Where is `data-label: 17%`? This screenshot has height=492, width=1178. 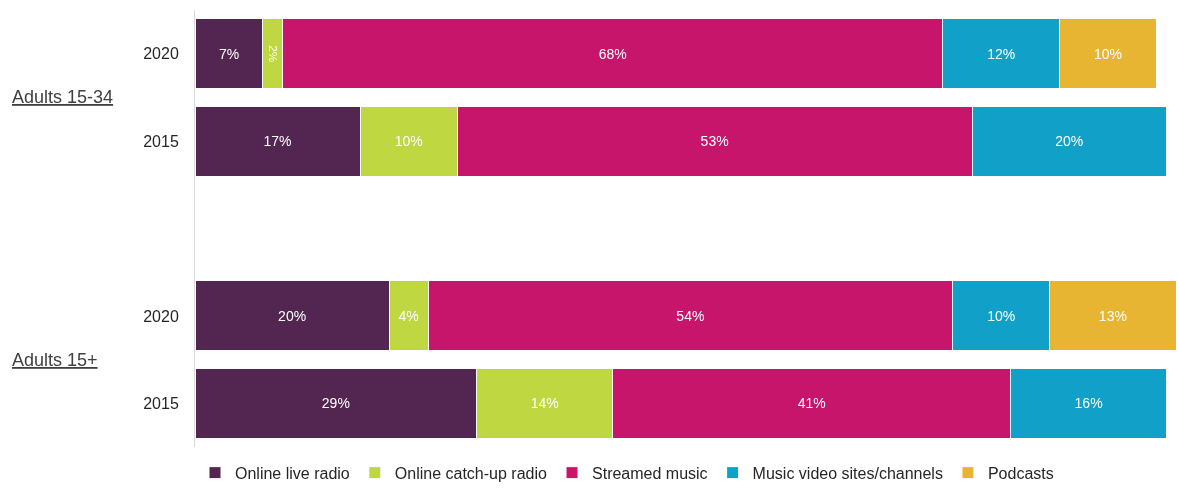 data-label: 17% is located at coordinates (277, 141).